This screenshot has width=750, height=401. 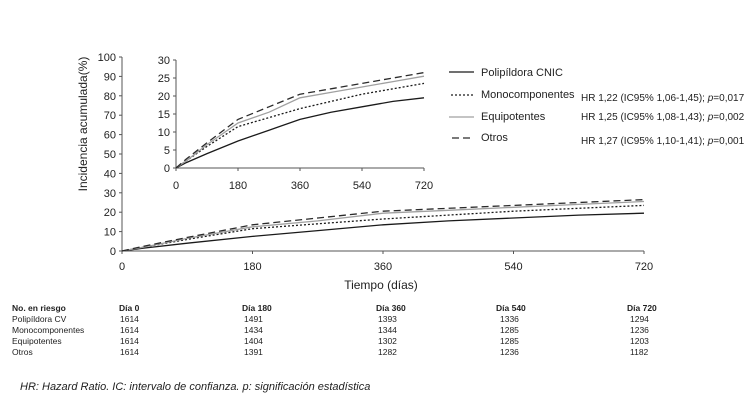 What do you see at coordinates (167, 151) in the screenshot?
I see `y-tick-label: 5` at bounding box center [167, 151].